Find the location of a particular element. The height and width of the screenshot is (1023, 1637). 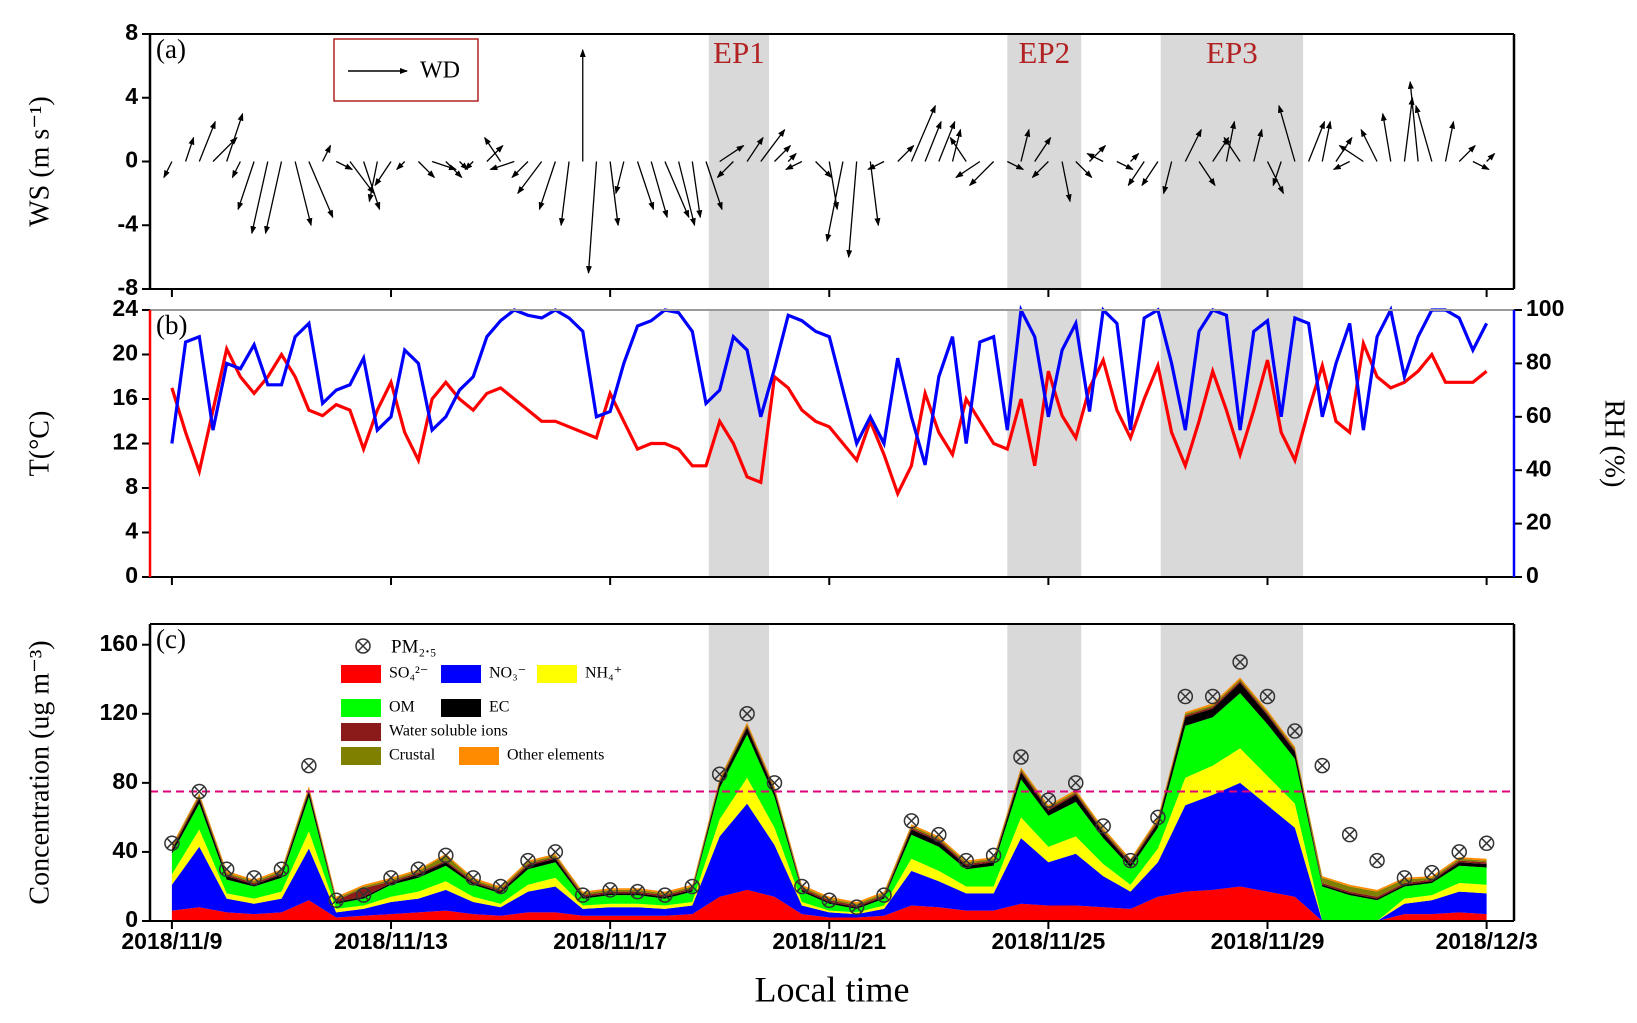

y-axis-title: T(°C) is located at coordinates (39, 444).